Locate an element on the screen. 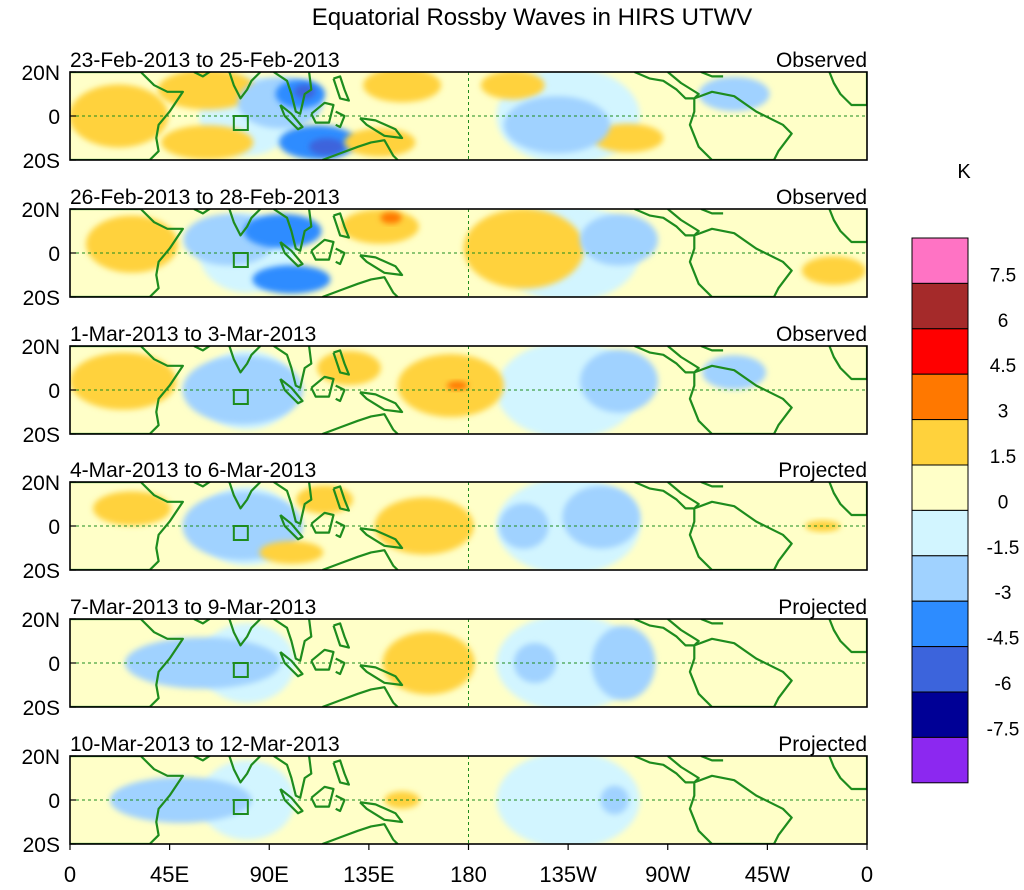  colorbar-label: 7.5 is located at coordinates (1003, 275).